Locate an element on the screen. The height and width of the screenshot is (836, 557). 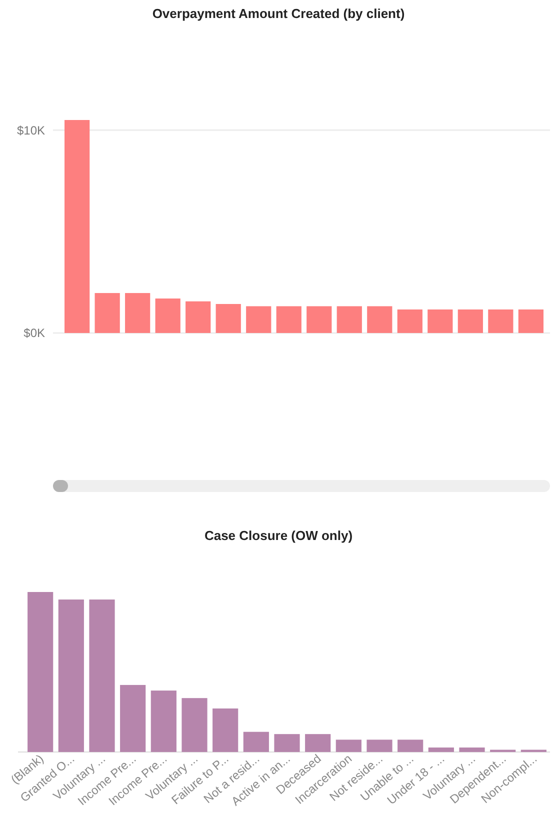
y-tick-label: $10K is located at coordinates (30, 130).